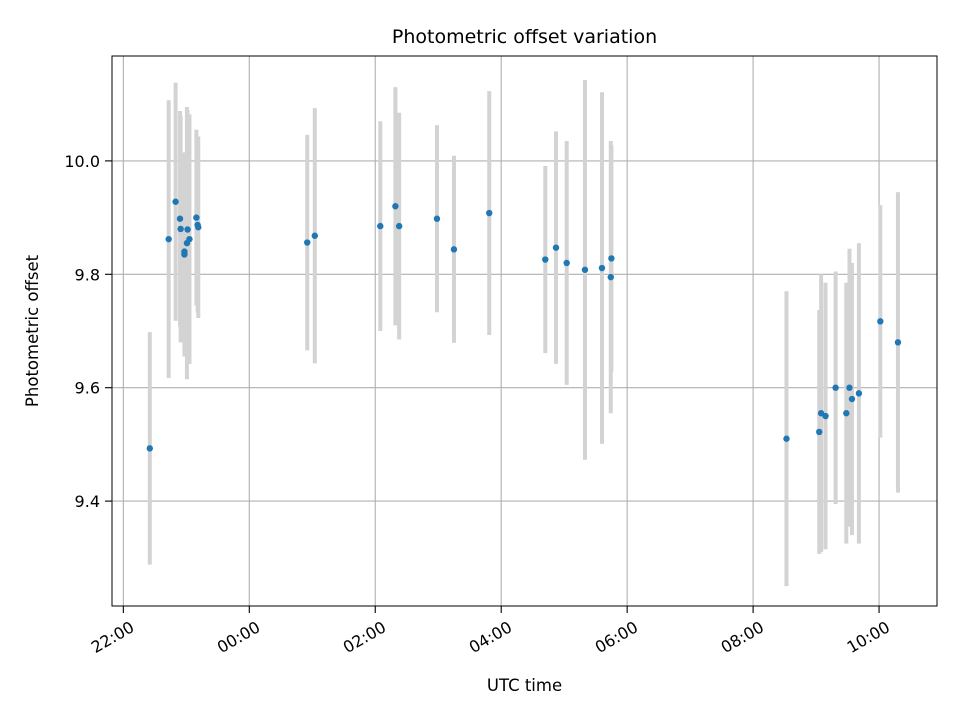 The width and height of the screenshot is (960, 720). Describe the element at coordinates (82, 161) in the screenshot. I see `y-tick-label: 10.0` at that location.